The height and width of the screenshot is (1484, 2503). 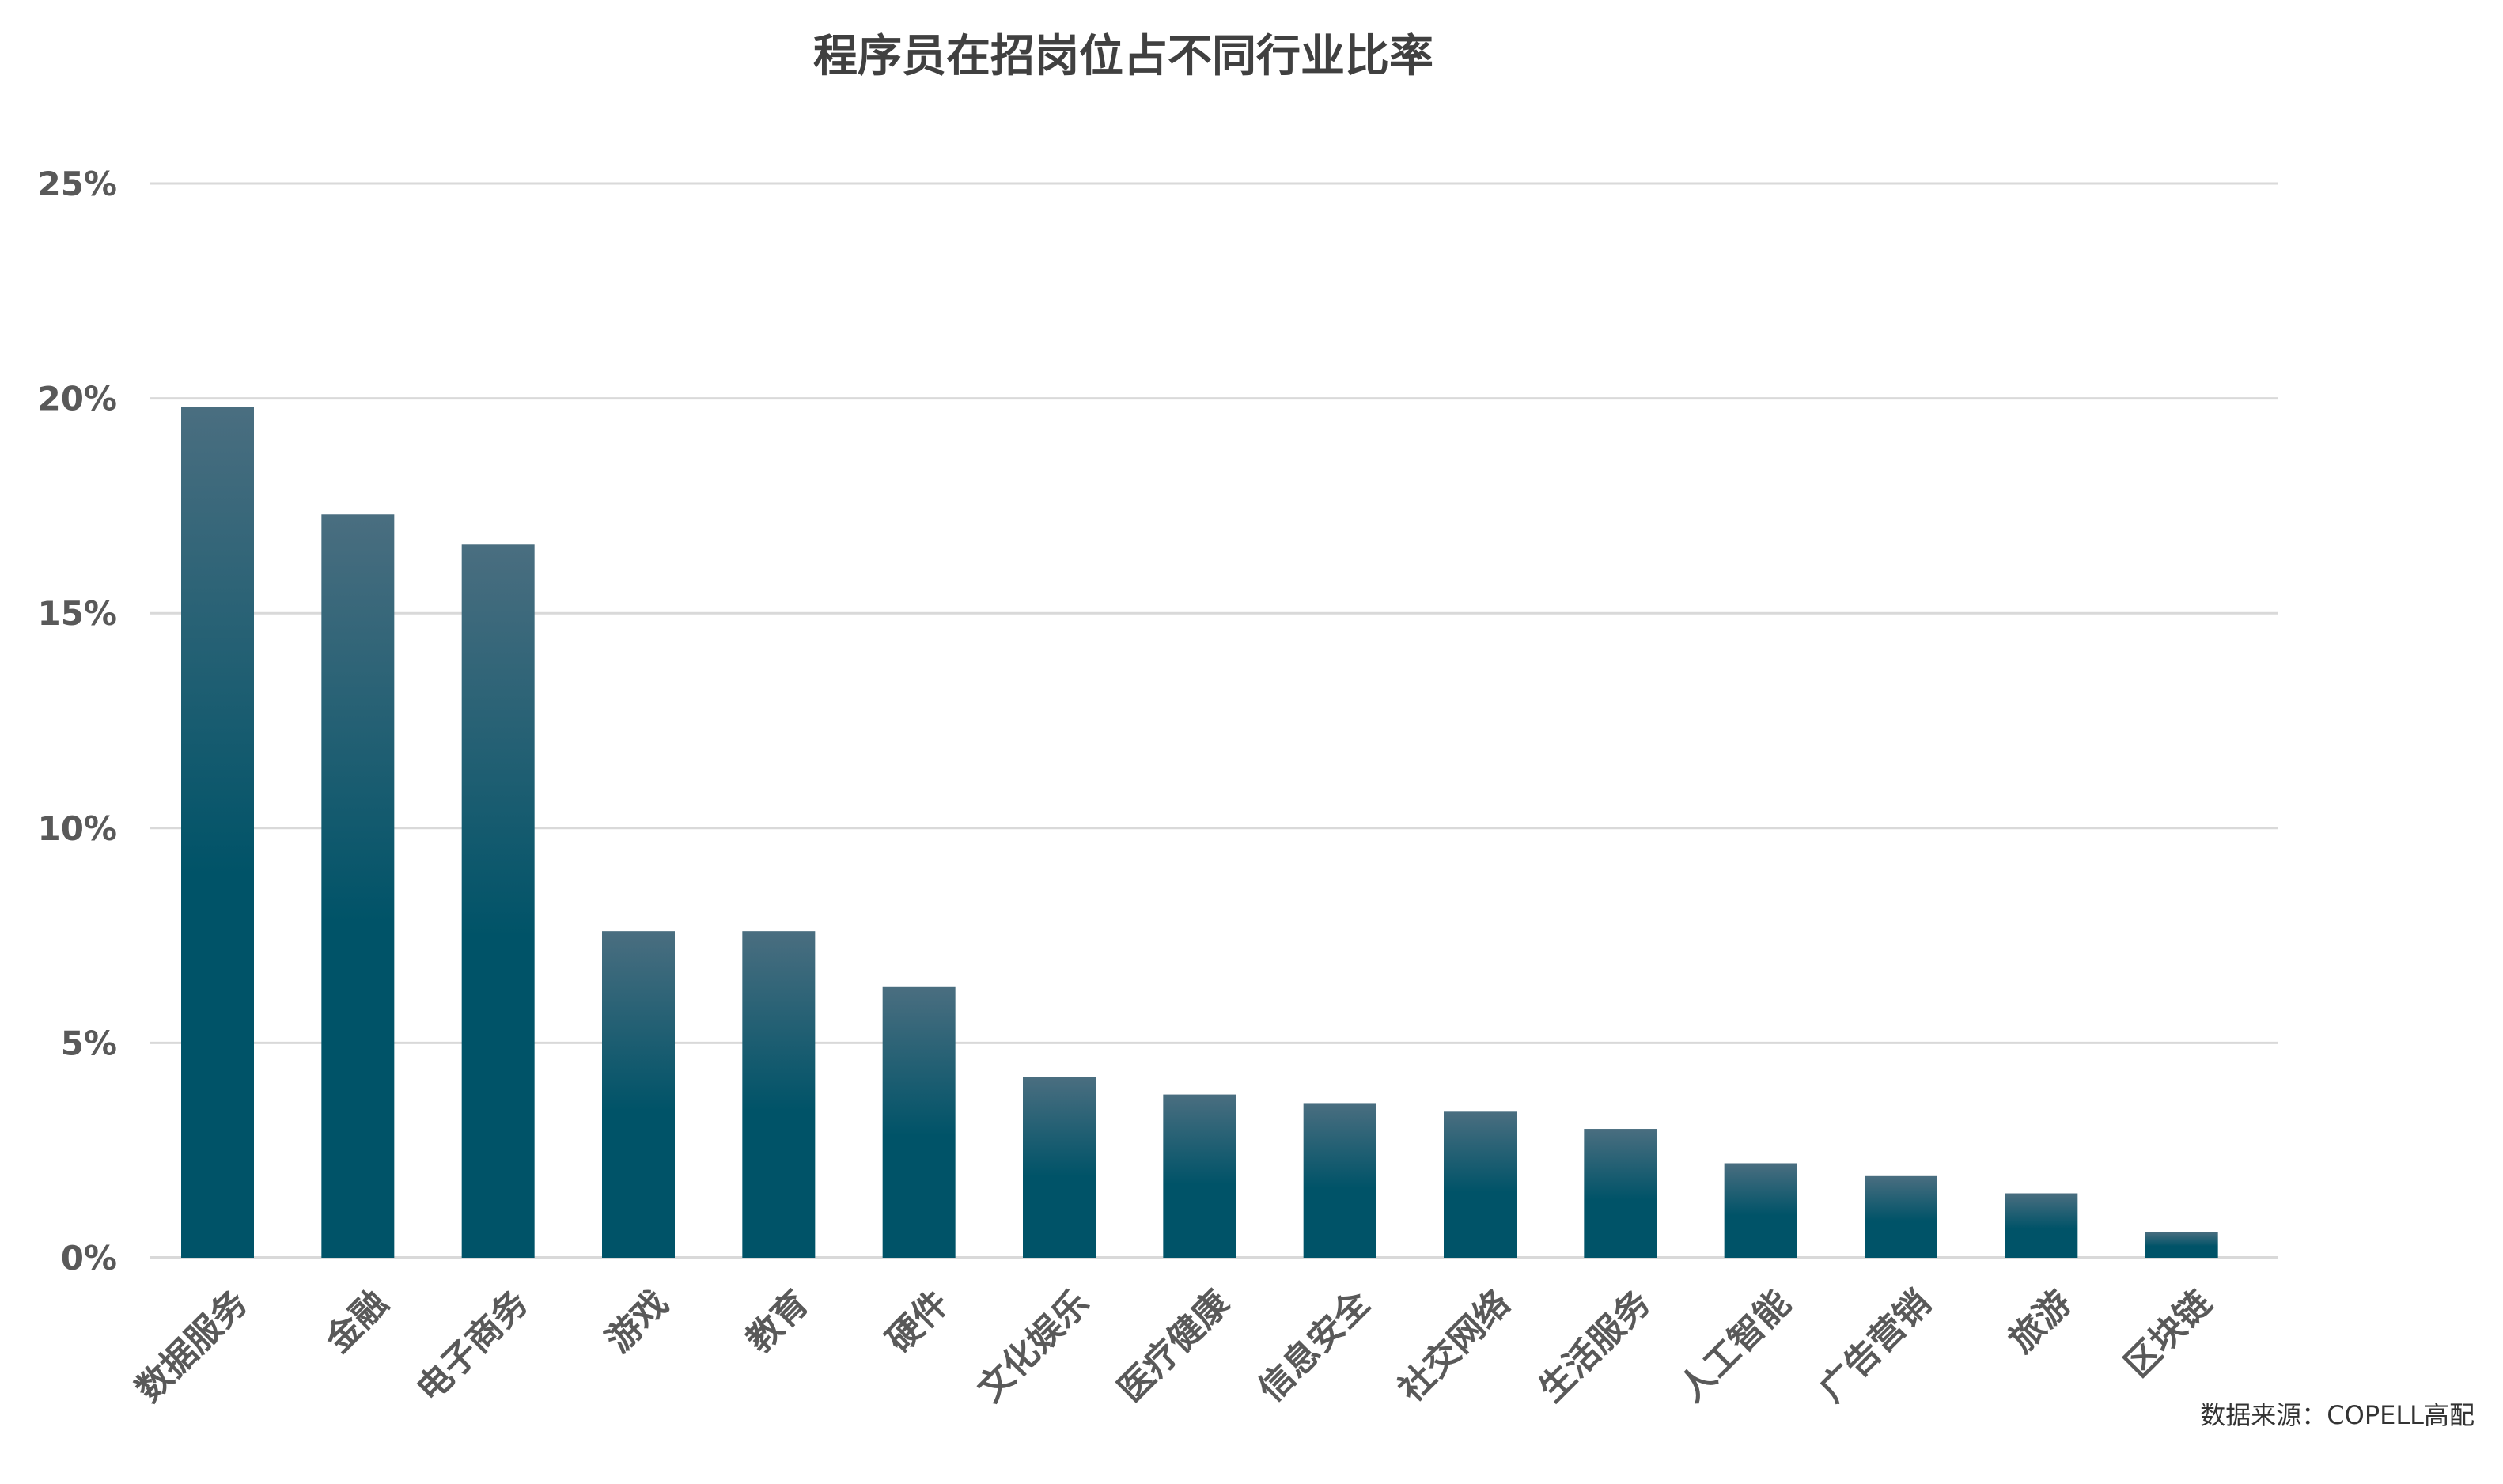 I want to click on x-tick-label: 区块链, so click(x=2168, y=1334).